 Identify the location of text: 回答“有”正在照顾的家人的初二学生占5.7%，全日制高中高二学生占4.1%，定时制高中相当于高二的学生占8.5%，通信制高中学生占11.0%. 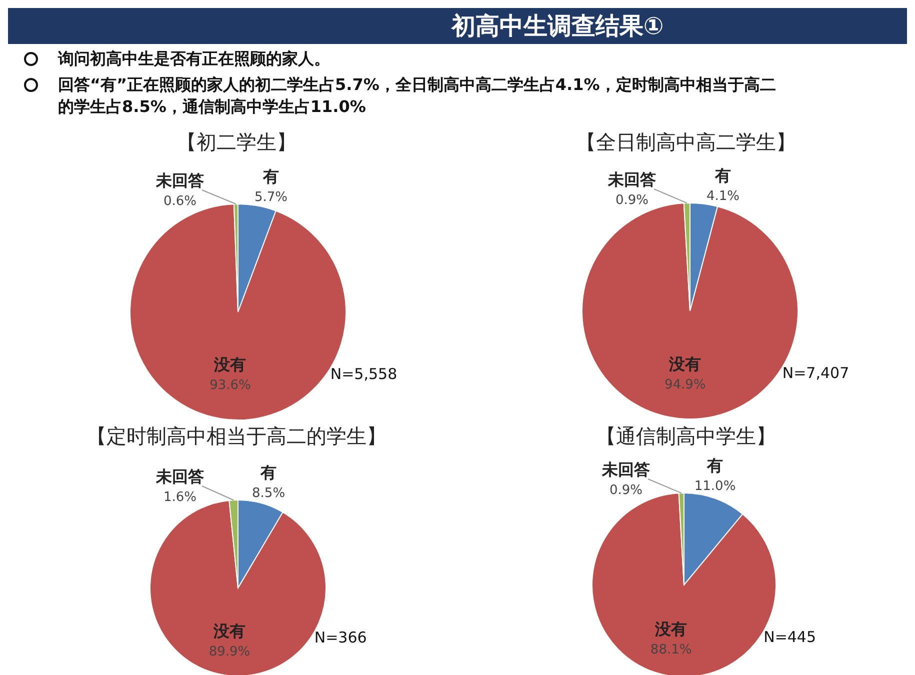
(417, 96).